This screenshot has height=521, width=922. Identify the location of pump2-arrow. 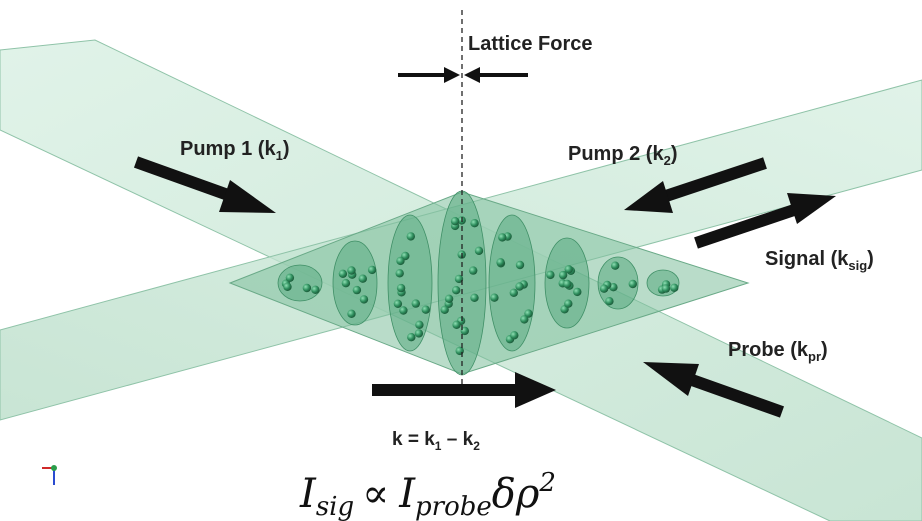
(695, 185).